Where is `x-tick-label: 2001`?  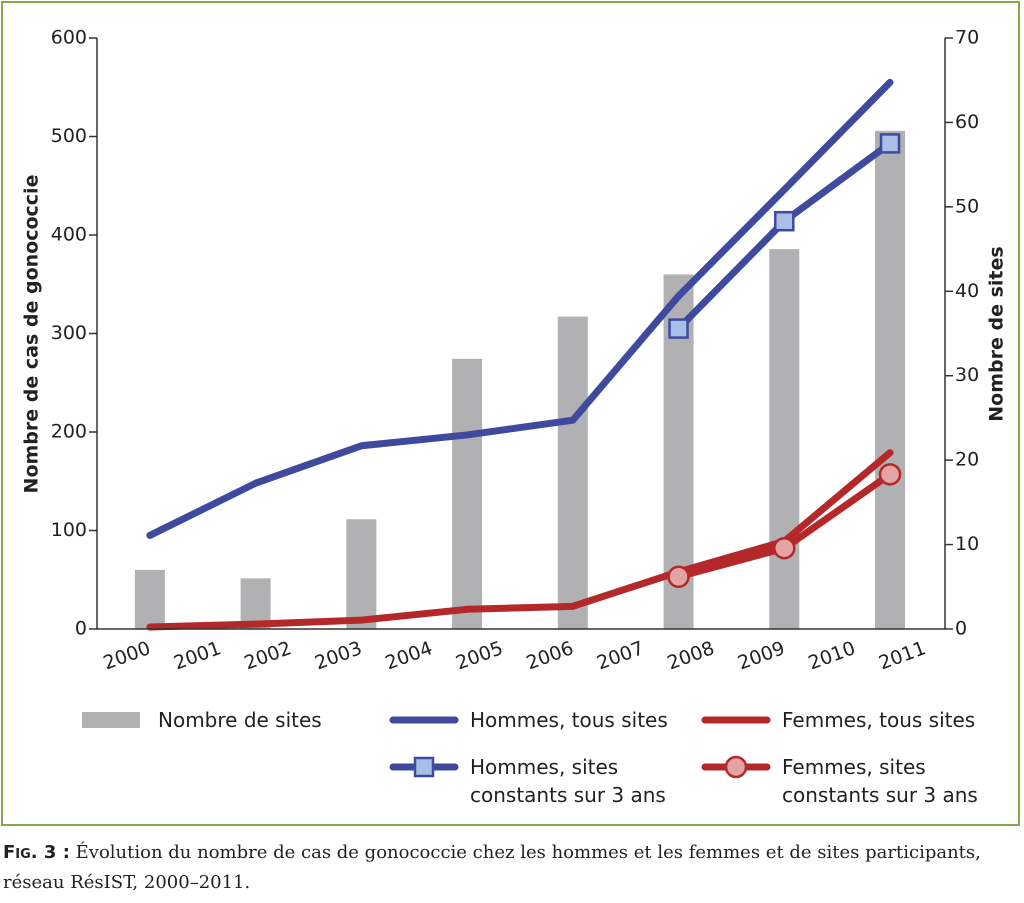 x-tick-label: 2001 is located at coordinates (197, 655).